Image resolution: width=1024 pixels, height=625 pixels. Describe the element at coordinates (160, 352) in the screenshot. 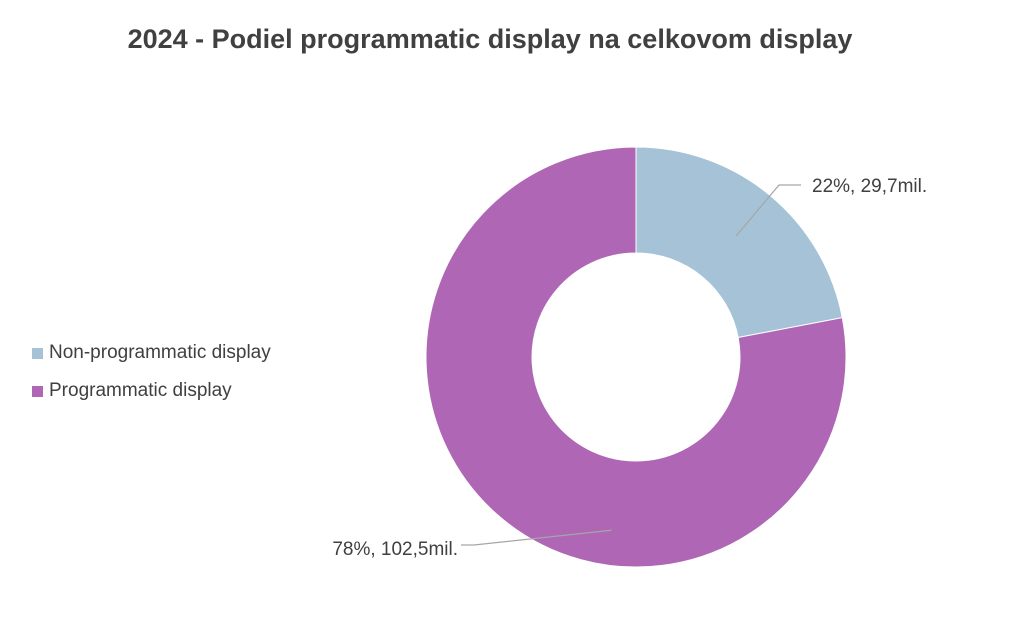

I see `legend-label-non-programmatic: Non-programmatic display` at that location.